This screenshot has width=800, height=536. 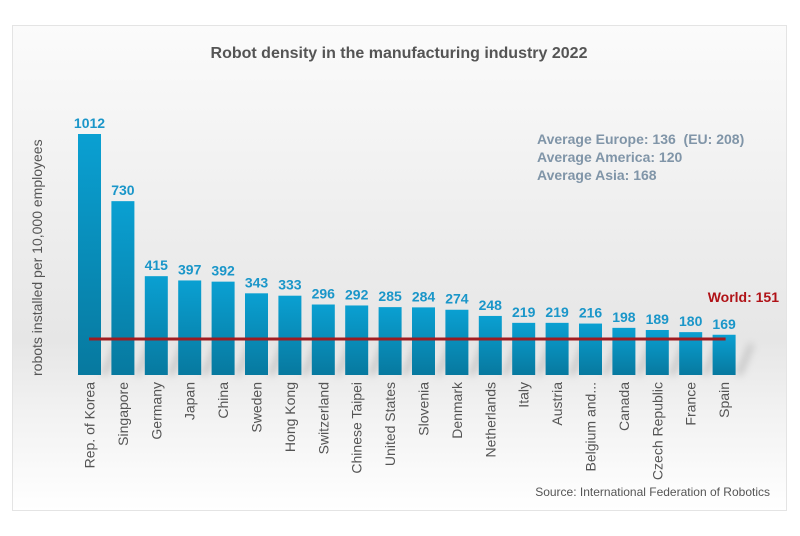 What do you see at coordinates (156, 411) in the screenshot?
I see `category-label: Germany` at bounding box center [156, 411].